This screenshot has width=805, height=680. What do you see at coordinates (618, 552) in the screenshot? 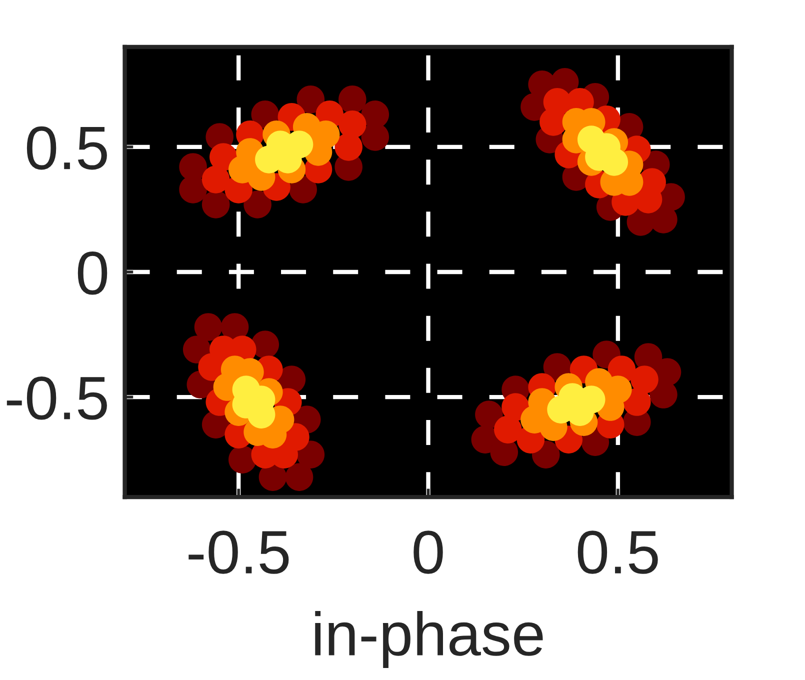
I see `x-tick-label: 0.5` at bounding box center [618, 552].